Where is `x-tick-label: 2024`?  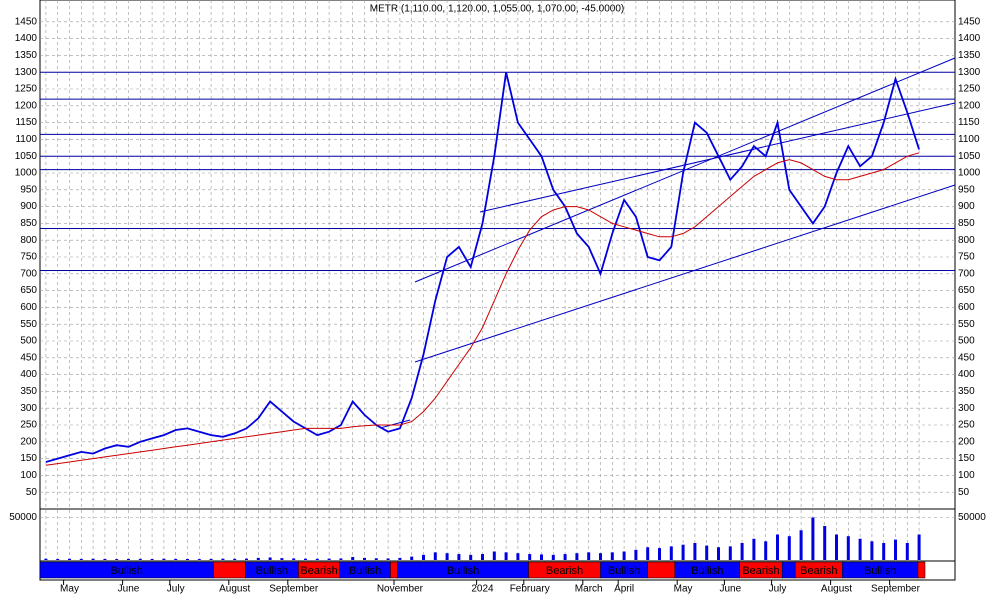 x-tick-label: 2024 is located at coordinates (482, 589).